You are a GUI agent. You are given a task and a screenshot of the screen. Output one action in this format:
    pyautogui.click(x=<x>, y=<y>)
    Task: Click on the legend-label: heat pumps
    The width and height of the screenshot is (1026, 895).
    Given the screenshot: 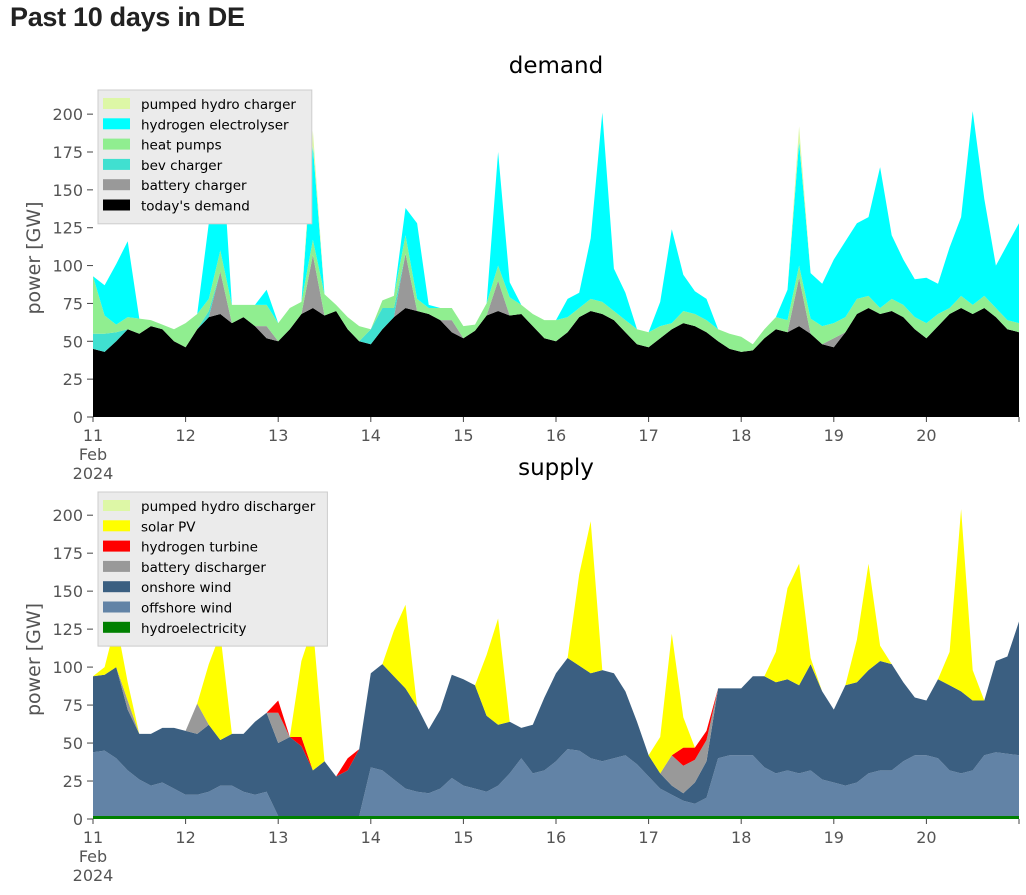 What is the action you would take?
    pyautogui.click(x=181, y=146)
    